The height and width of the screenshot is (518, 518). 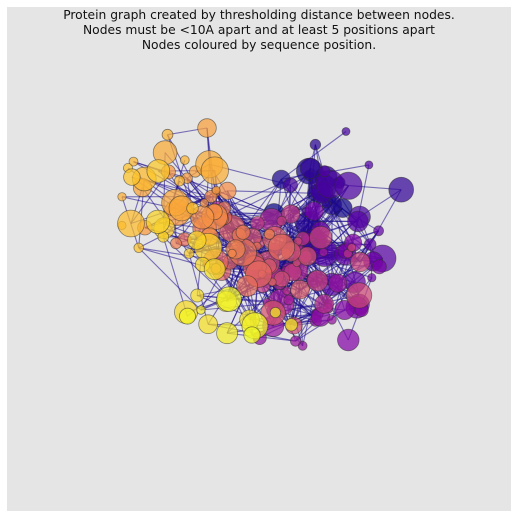 I want to click on title-line-3: Nodes coloured by sequence position., so click(x=259, y=45).